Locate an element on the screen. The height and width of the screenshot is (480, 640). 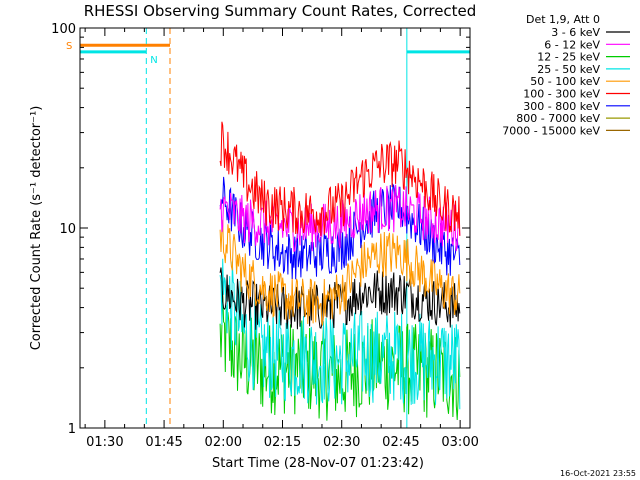
footer-timestamp: 16-Oct-2021 23:55 is located at coordinates (598, 473).